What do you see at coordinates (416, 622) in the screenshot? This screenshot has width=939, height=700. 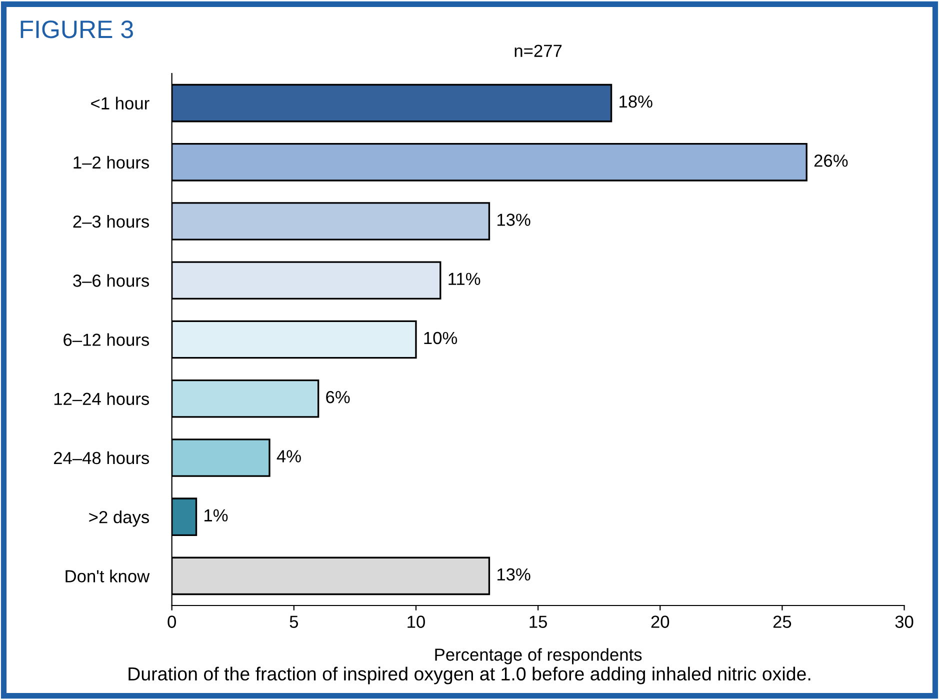 I see `x-tick-label: 10` at bounding box center [416, 622].